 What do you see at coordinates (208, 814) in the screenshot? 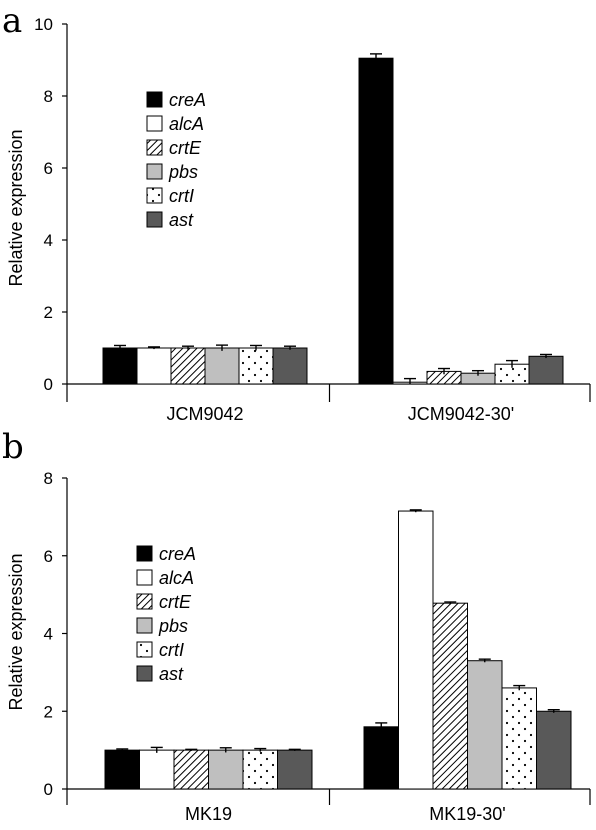
I see `x-category-label: MK19` at bounding box center [208, 814].